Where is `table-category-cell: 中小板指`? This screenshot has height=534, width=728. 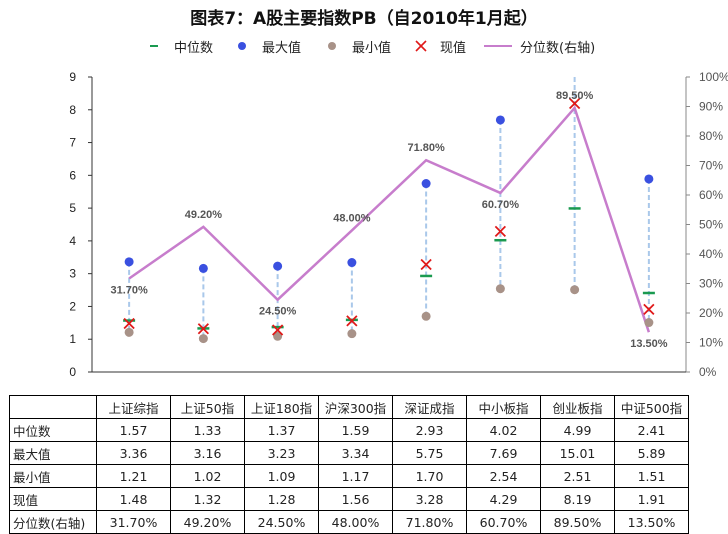 table-category-cell: 中小板指 is located at coordinates (503, 407).